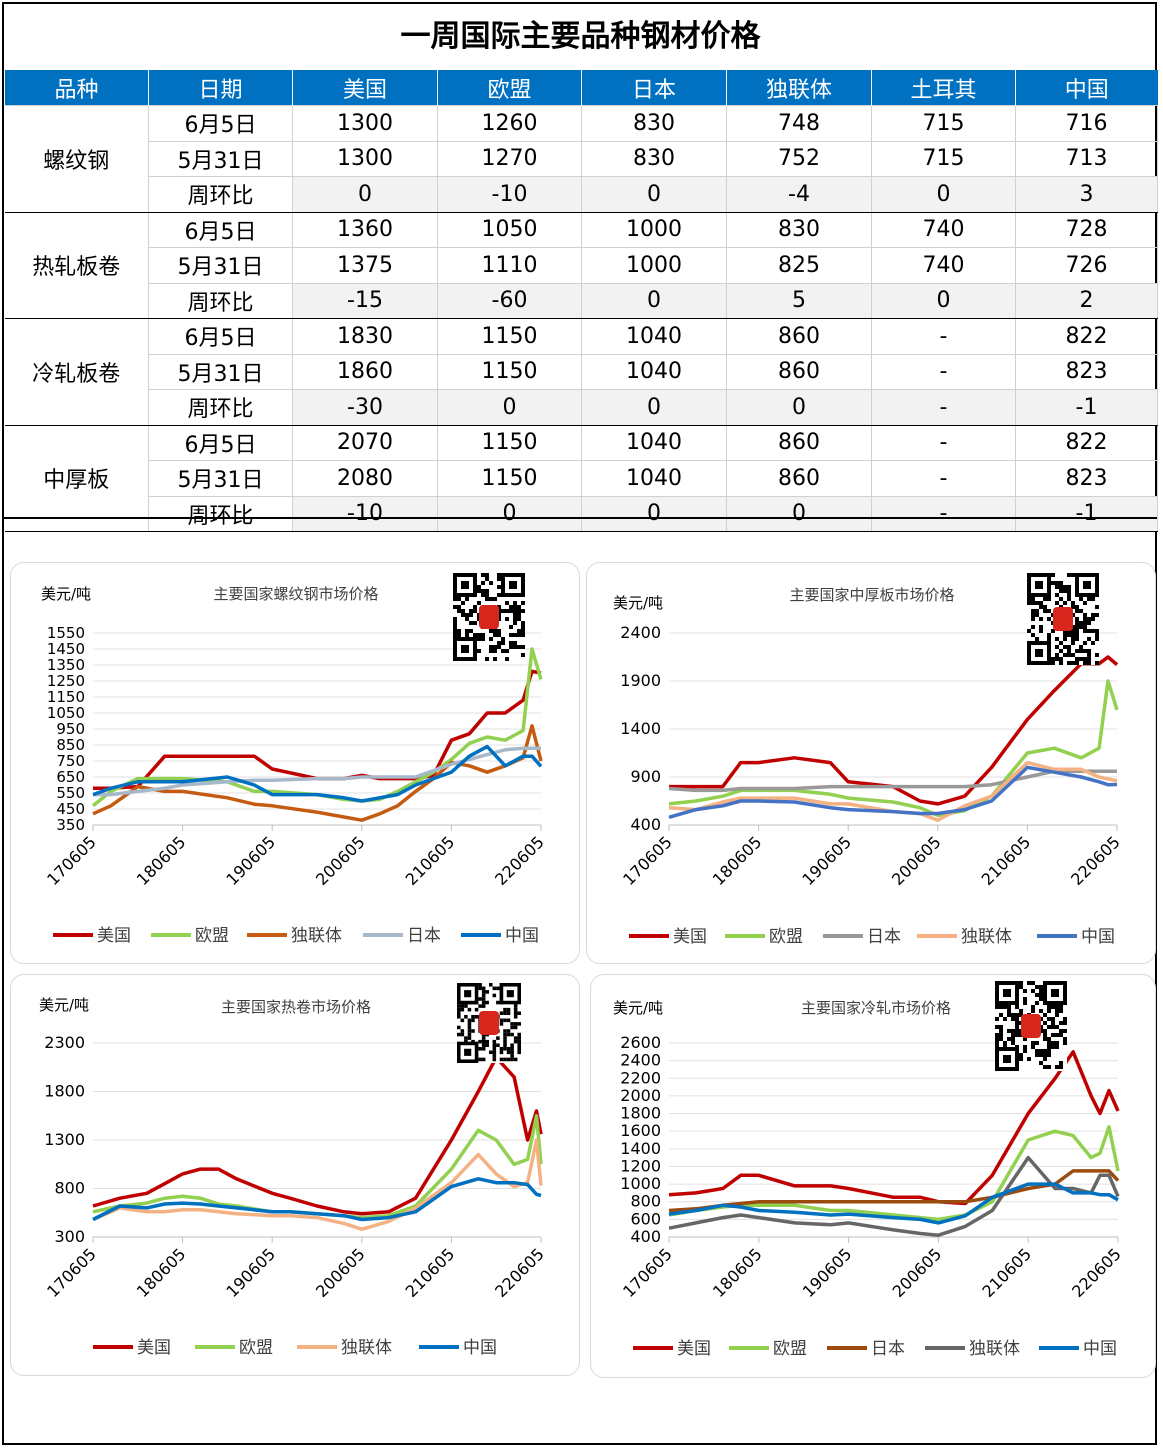 The height and width of the screenshot is (1451, 1163). What do you see at coordinates (365, 371) in the screenshot?
I see `price-cell: 1860` at bounding box center [365, 371].